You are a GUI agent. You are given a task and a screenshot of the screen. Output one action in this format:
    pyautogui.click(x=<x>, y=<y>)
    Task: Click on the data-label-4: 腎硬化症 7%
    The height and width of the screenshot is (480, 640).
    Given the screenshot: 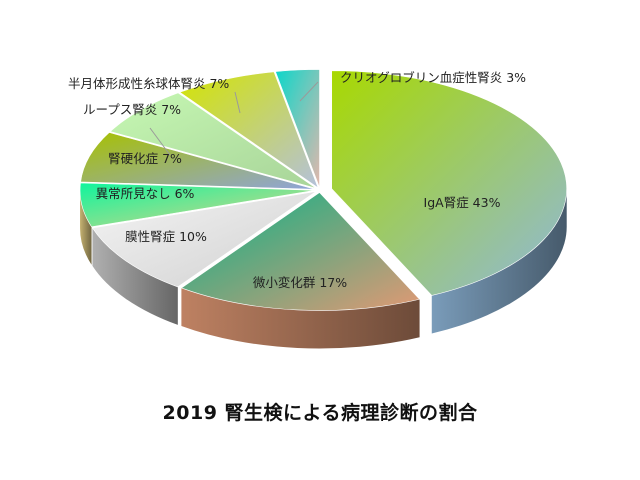 What is the action you would take?
    pyautogui.click(x=145, y=158)
    